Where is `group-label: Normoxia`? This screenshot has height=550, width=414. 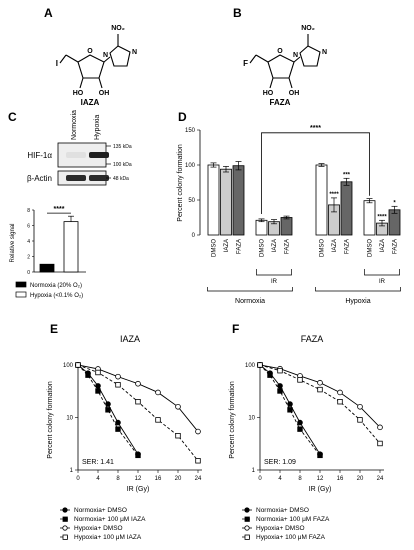 group-label: Normoxia is located at coordinates (250, 301).